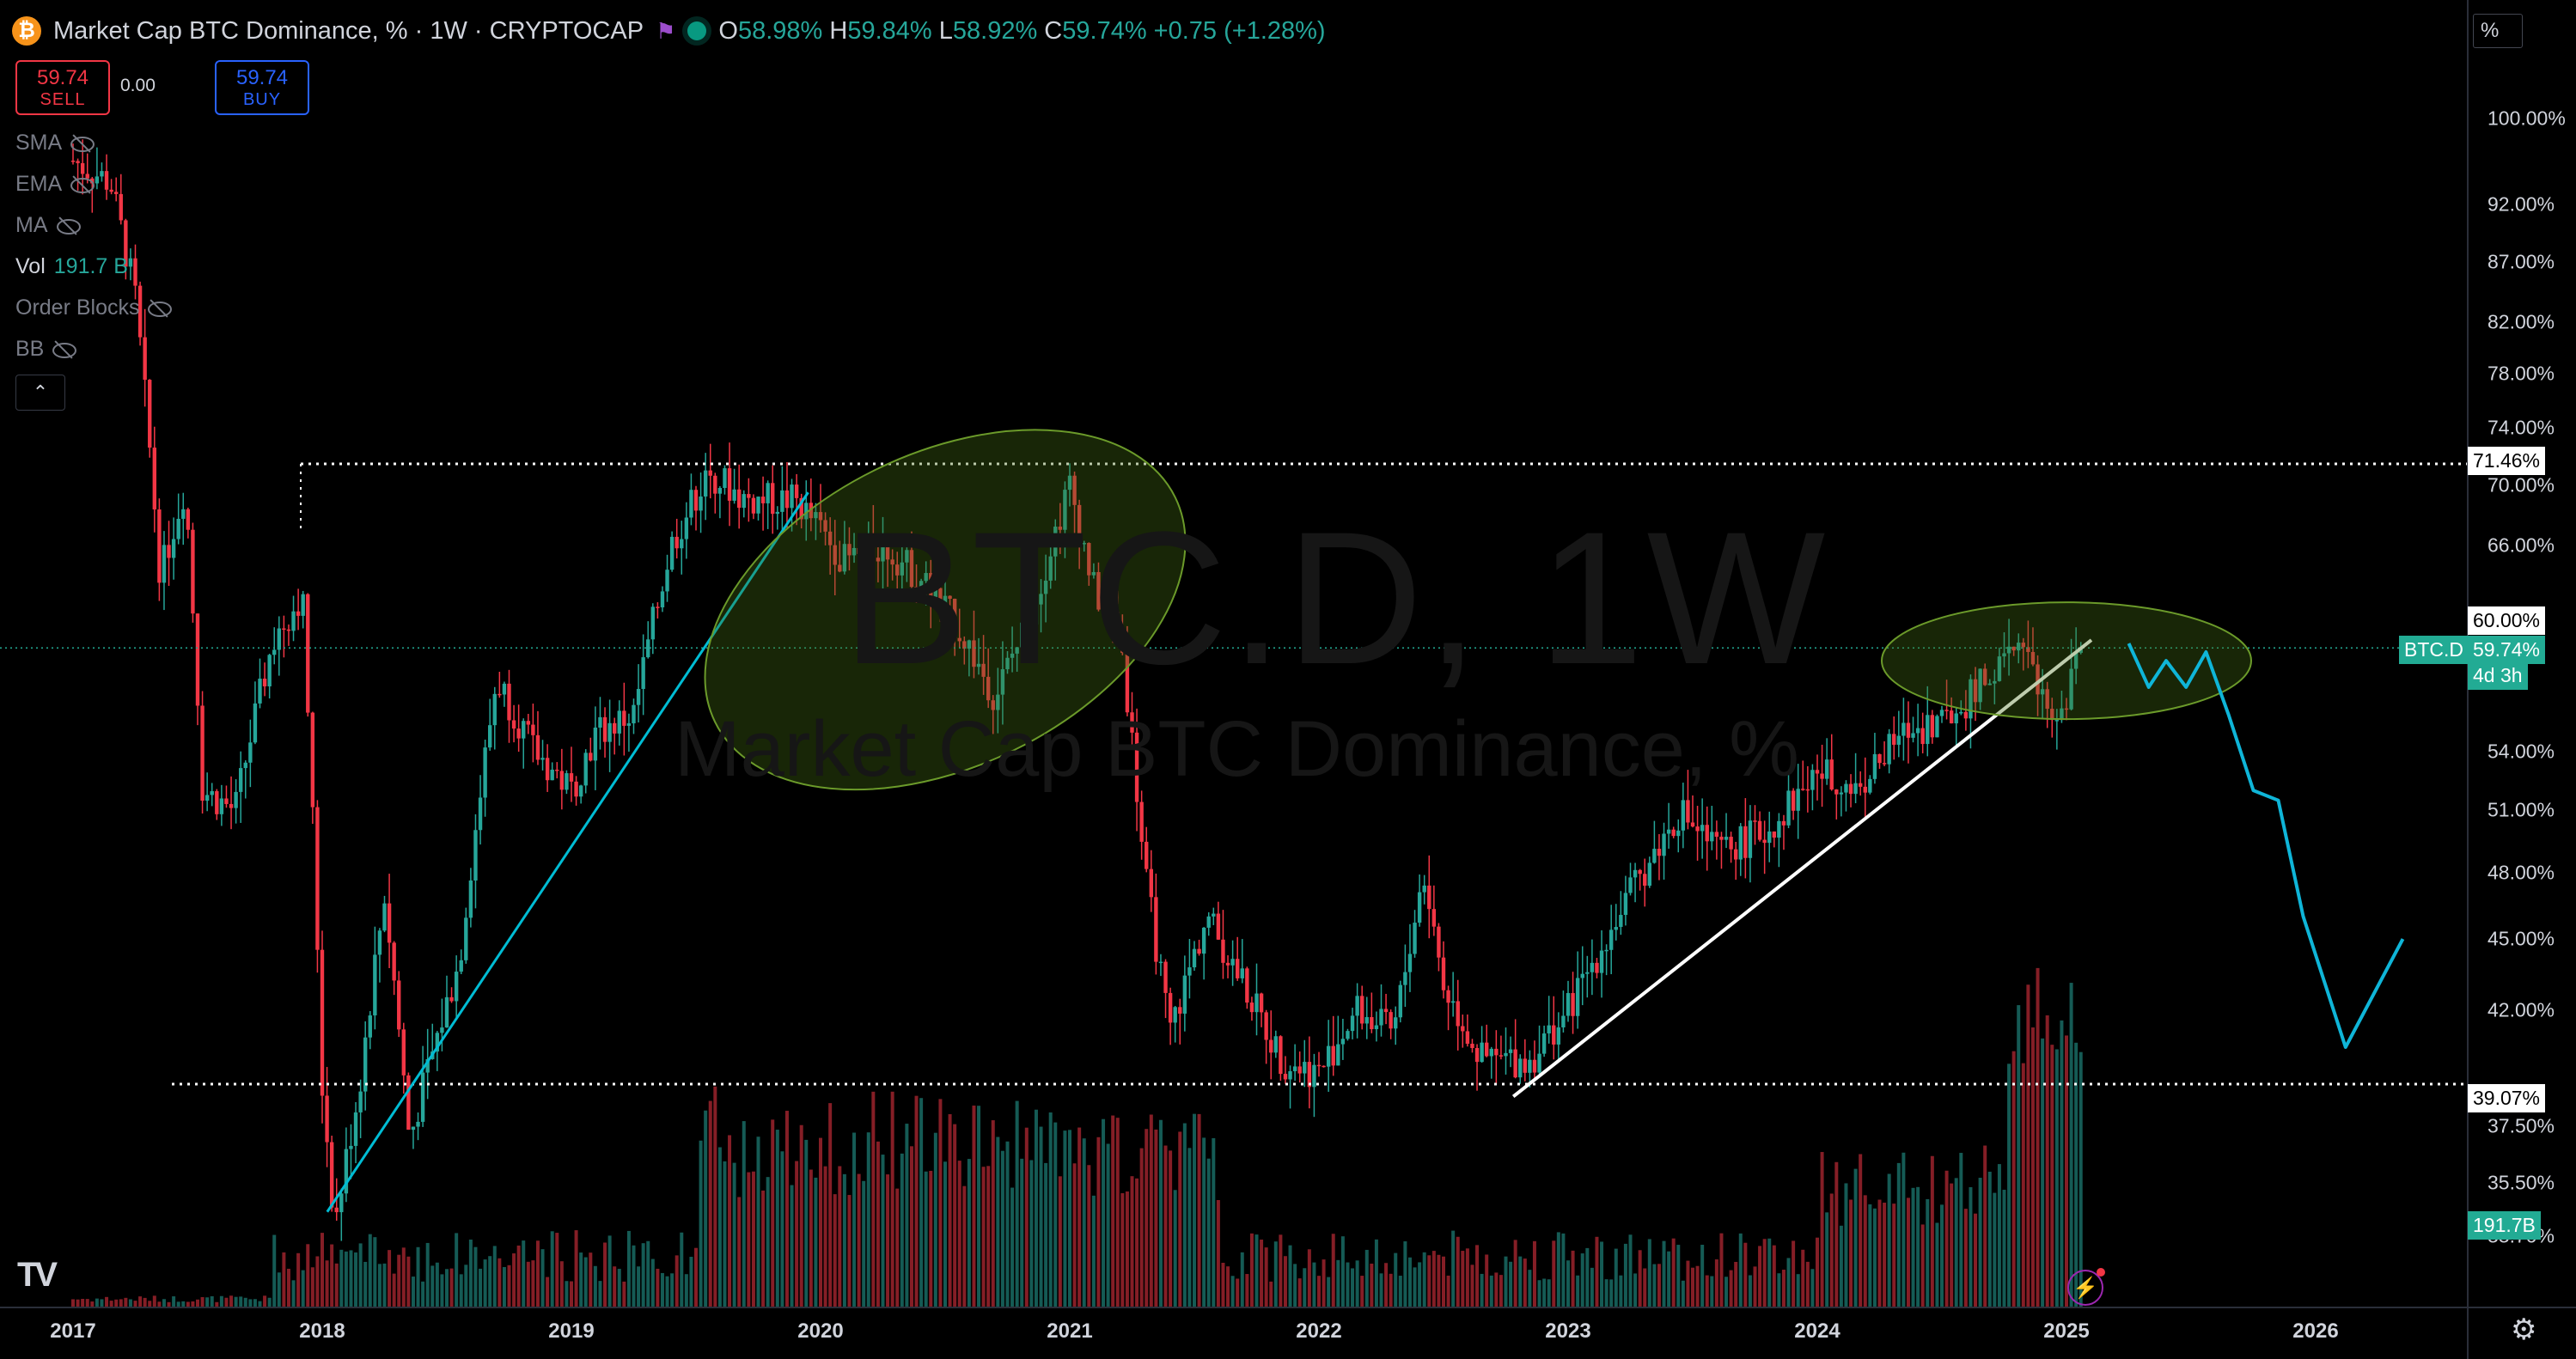 This screenshot has height=1359, width=2576. What do you see at coordinates (2521, 1125) in the screenshot?
I see `y-tick-label: 37.50%` at bounding box center [2521, 1125].